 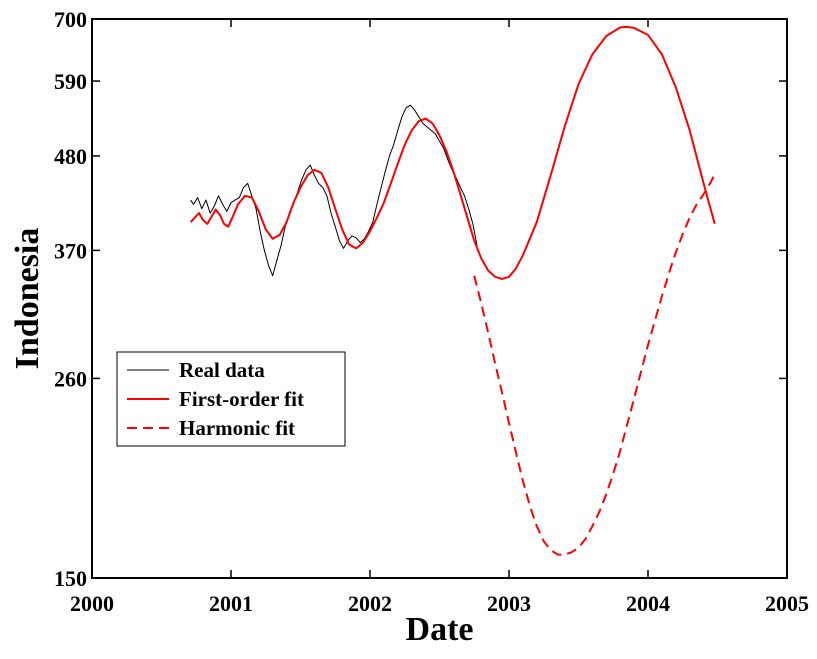 What do you see at coordinates (237, 428) in the screenshot?
I see `legend-label: Harmonic fit` at bounding box center [237, 428].